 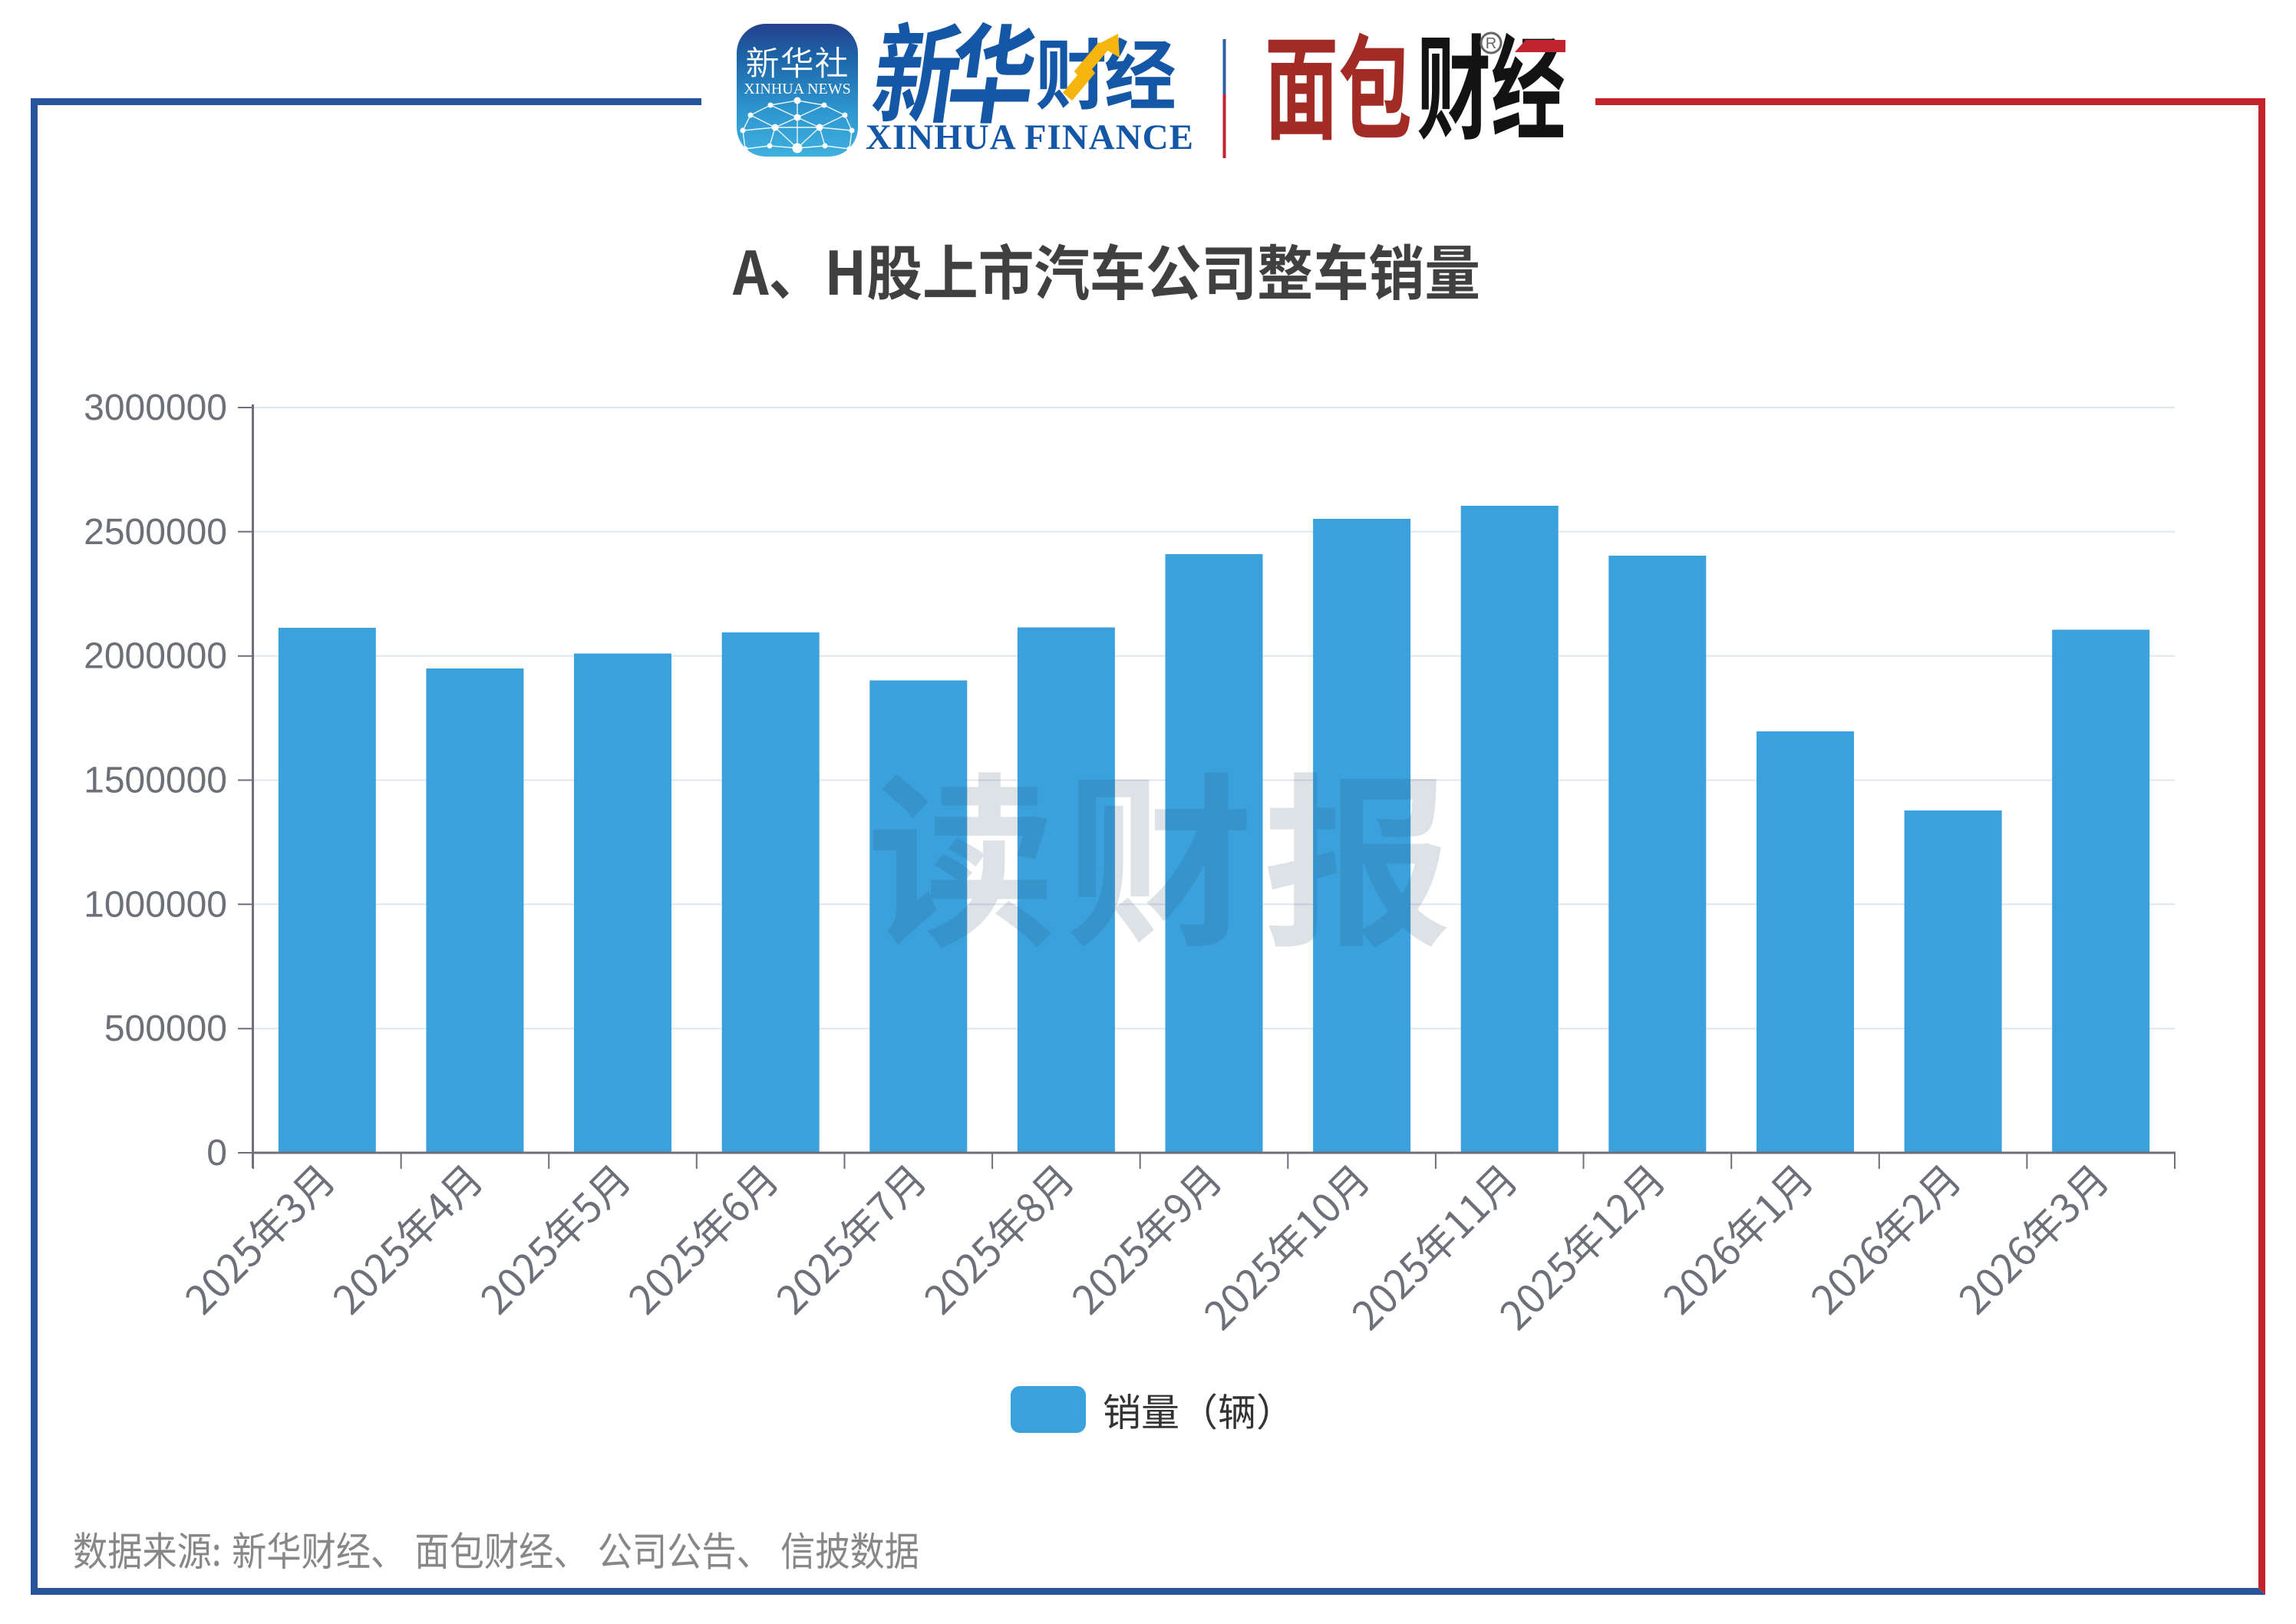 What do you see at coordinates (155, 656) in the screenshot?
I see `svg-text: 2000000` at bounding box center [155, 656].